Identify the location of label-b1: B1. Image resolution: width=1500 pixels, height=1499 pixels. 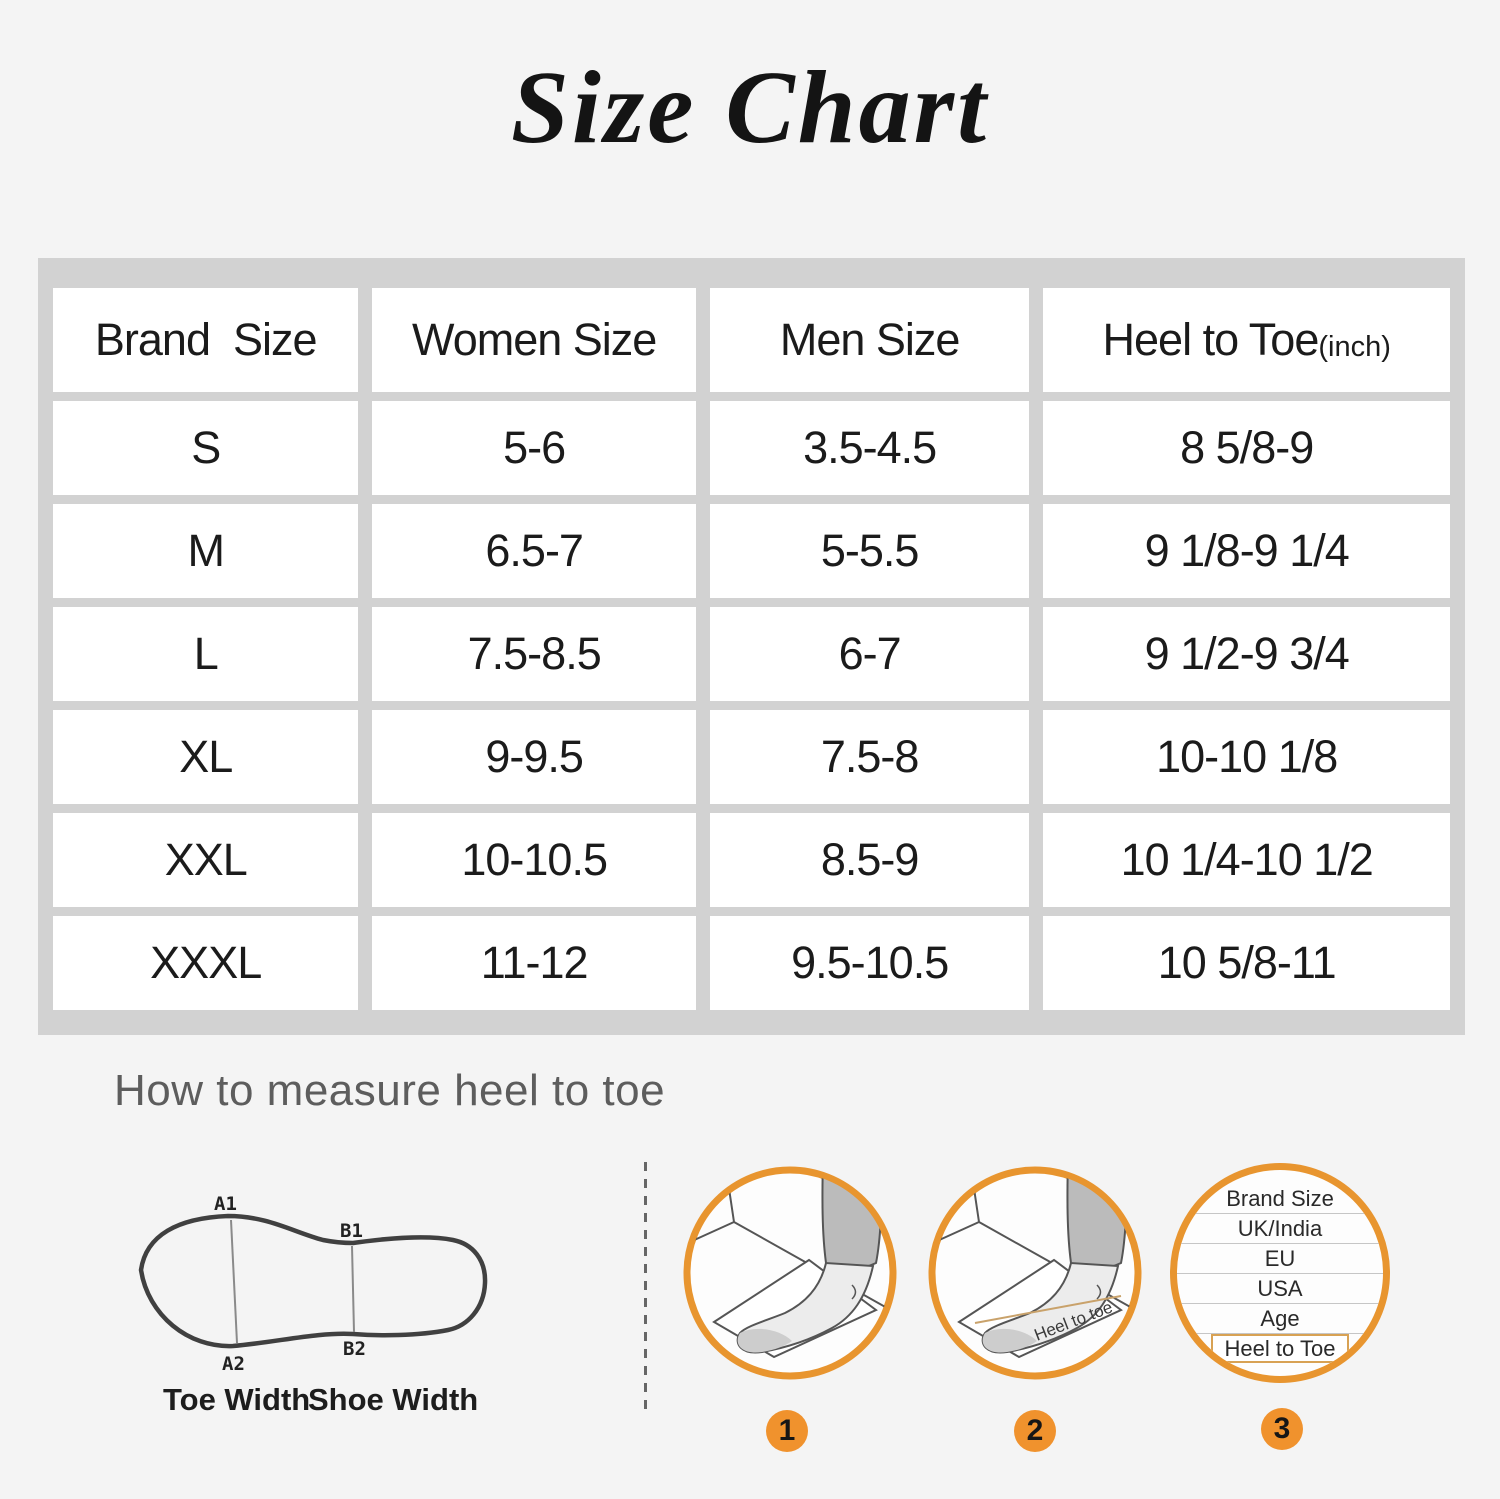
(351, 1231).